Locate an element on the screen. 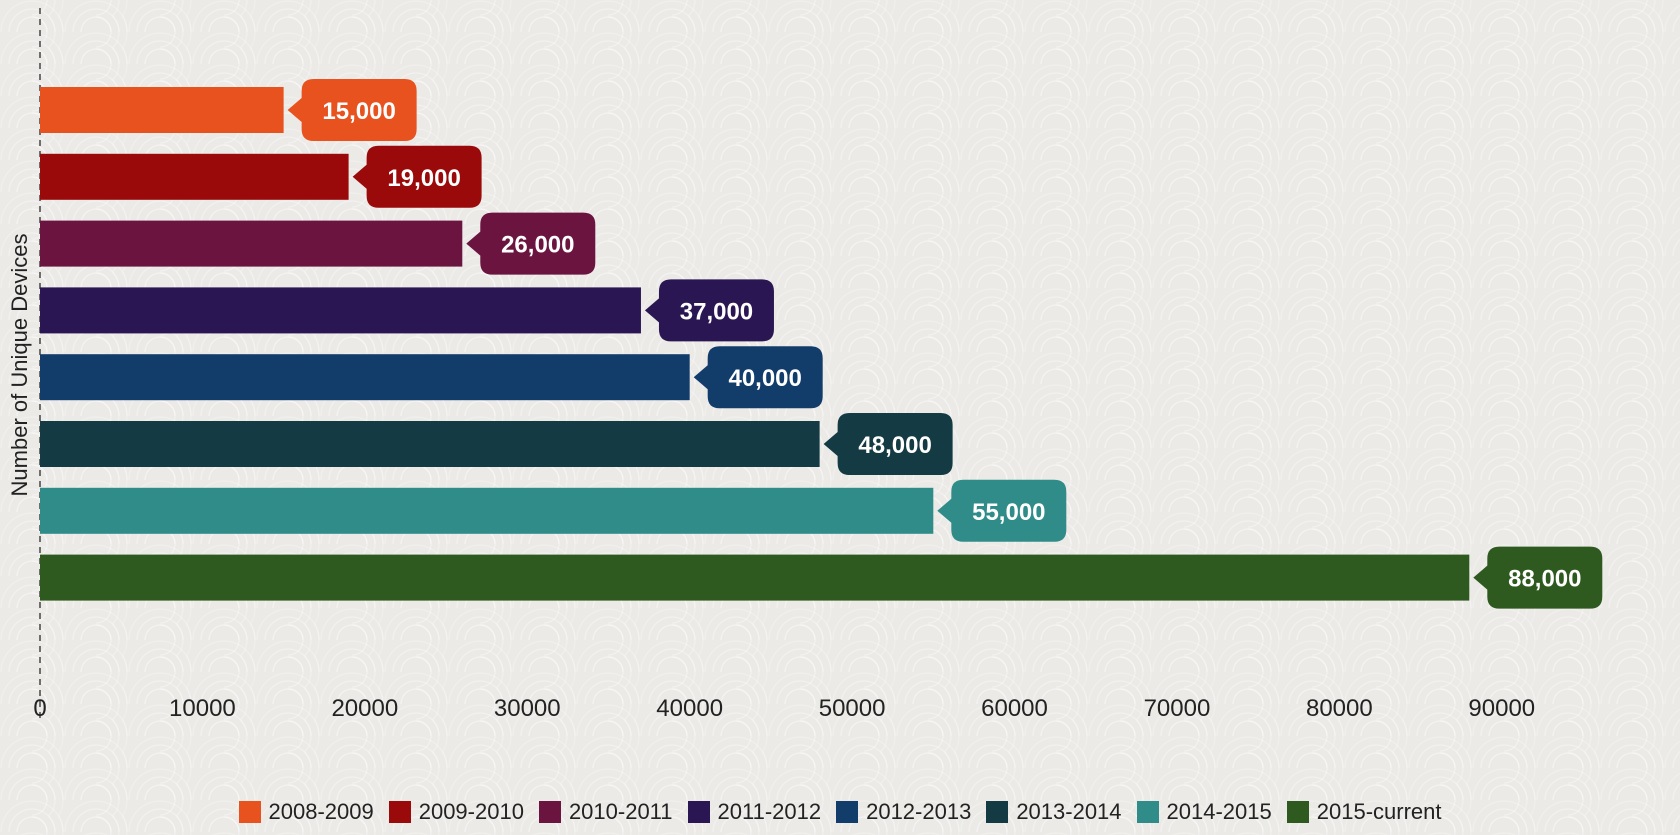 The image size is (1680, 835). legend-label: 2011-2012 is located at coordinates (769, 811).